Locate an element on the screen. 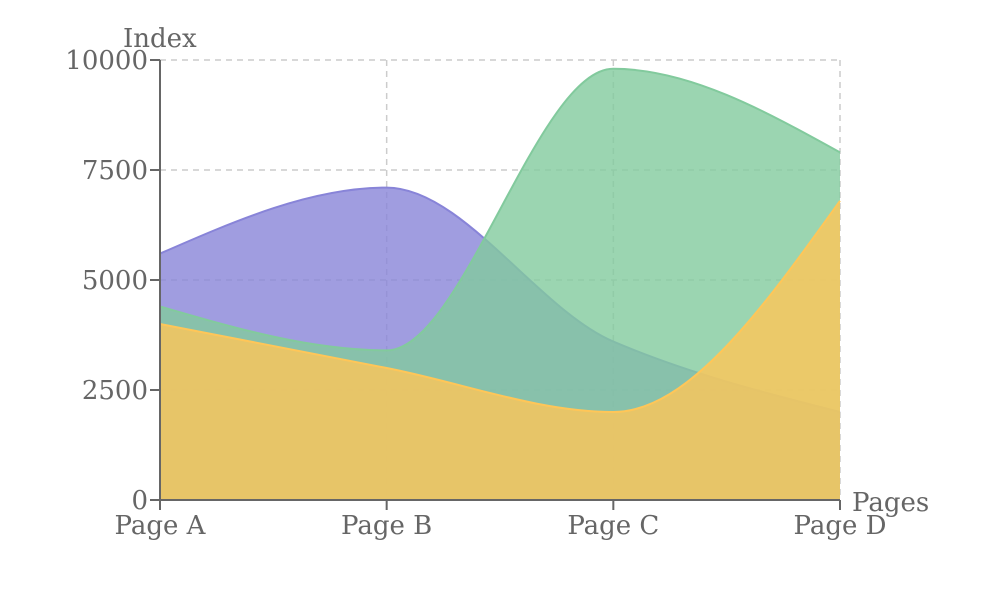  y-tick-label: 2500 is located at coordinates (115, 391).